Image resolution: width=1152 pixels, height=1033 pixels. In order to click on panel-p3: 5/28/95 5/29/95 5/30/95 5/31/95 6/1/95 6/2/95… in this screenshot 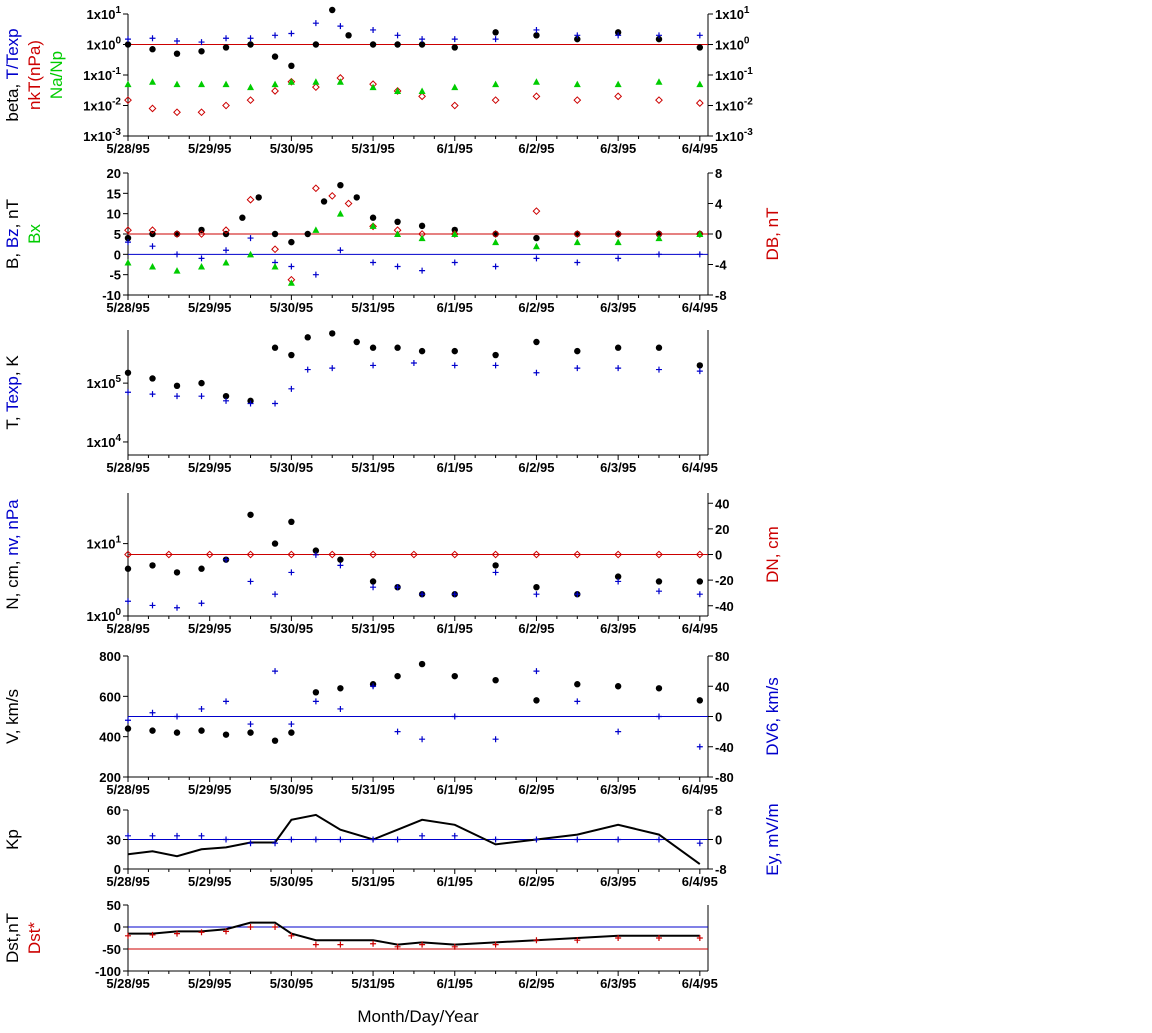, I will do `click(360, 402)`.